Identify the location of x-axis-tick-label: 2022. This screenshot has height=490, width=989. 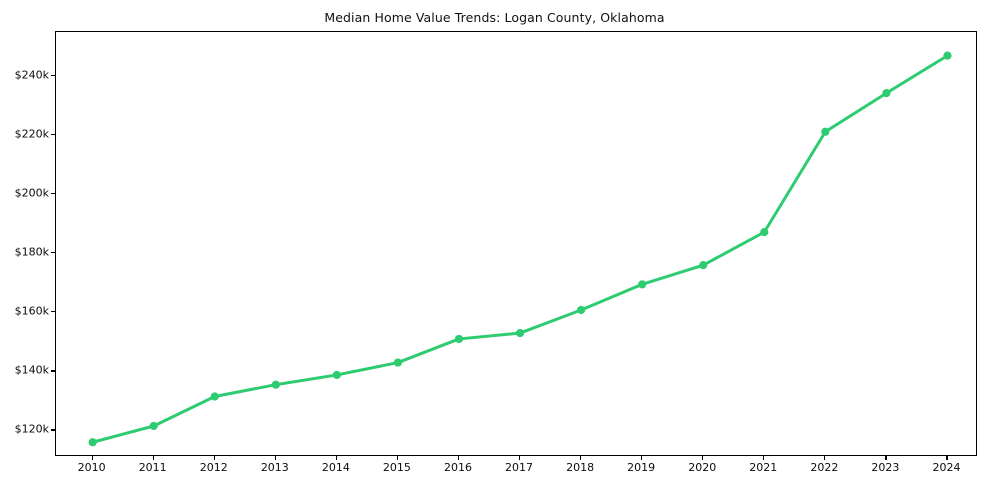
(824, 467).